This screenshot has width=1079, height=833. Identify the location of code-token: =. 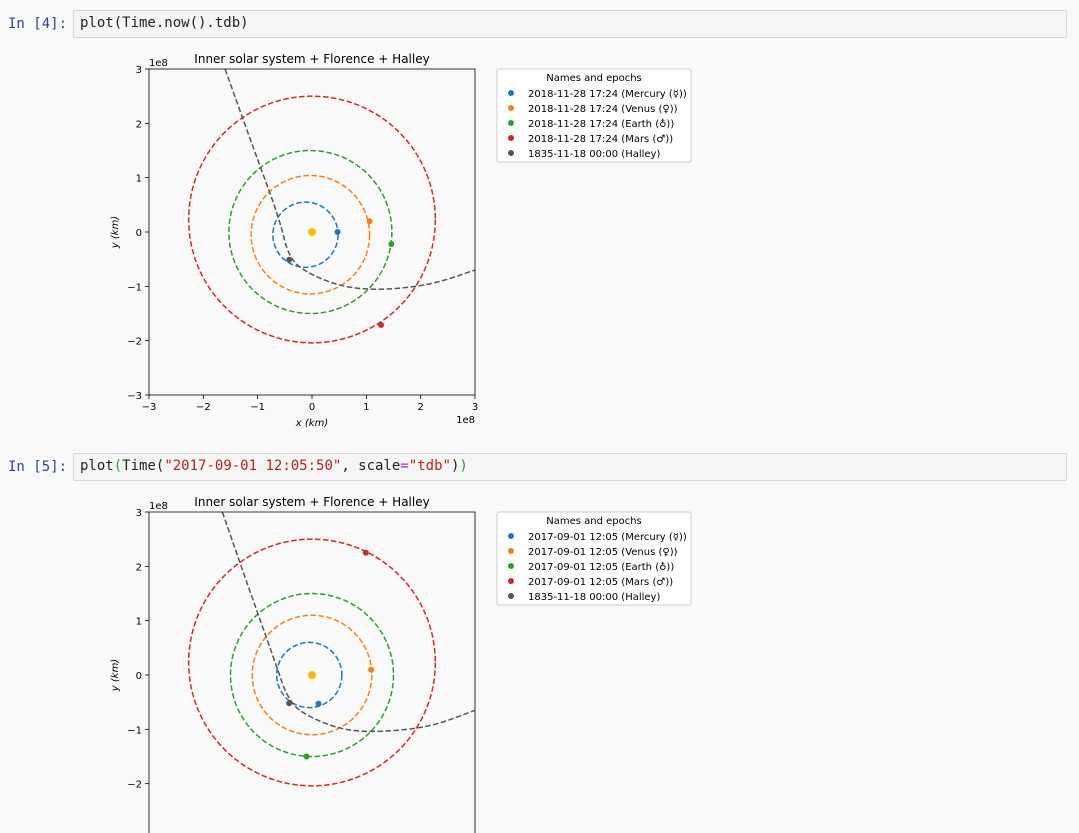
(404, 466).